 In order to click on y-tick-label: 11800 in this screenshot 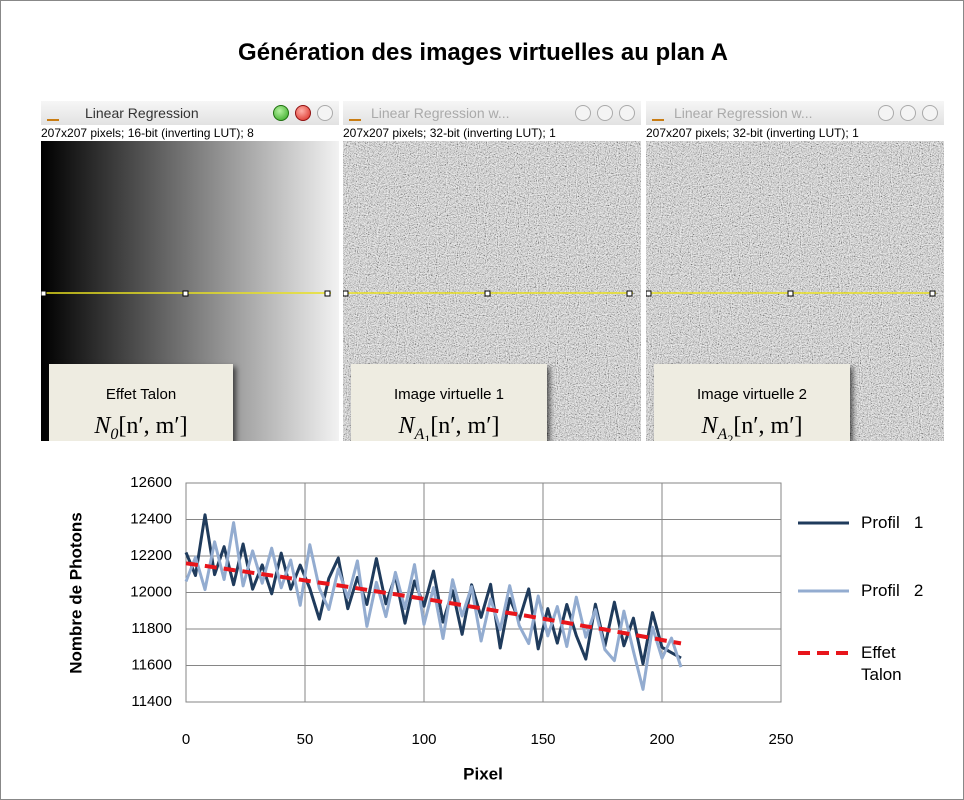, I will do `click(151, 628)`.